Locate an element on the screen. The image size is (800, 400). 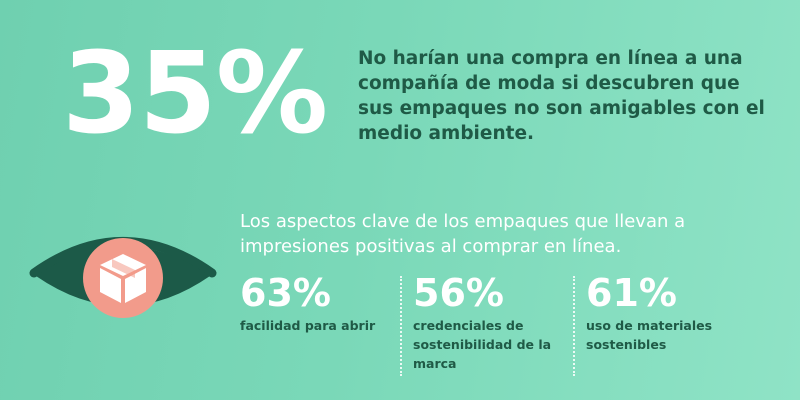
eye-icon is located at coordinates (123, 293).